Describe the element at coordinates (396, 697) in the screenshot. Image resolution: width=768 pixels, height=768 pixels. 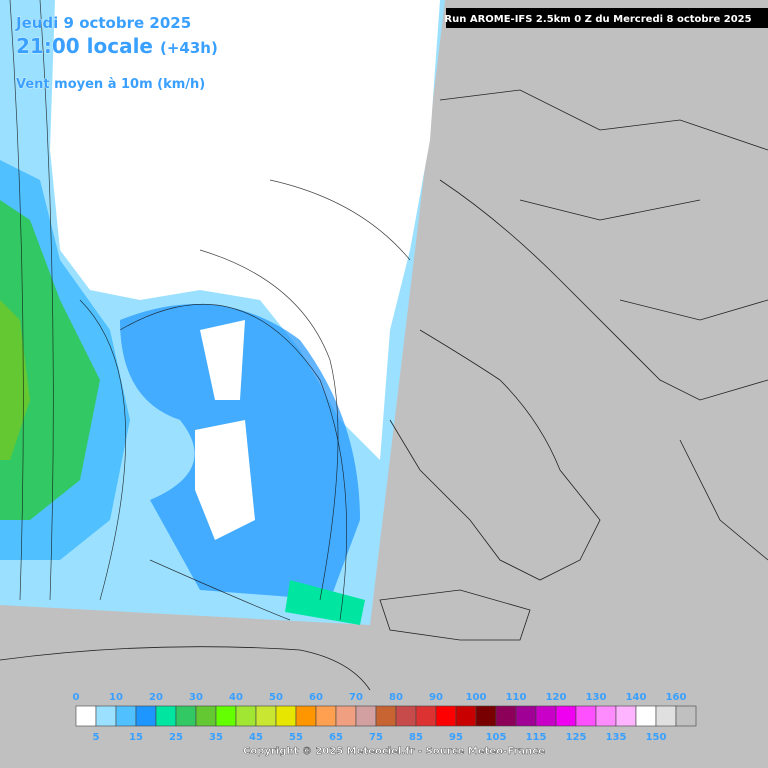
I see `legend-tick-label: 80` at that location.